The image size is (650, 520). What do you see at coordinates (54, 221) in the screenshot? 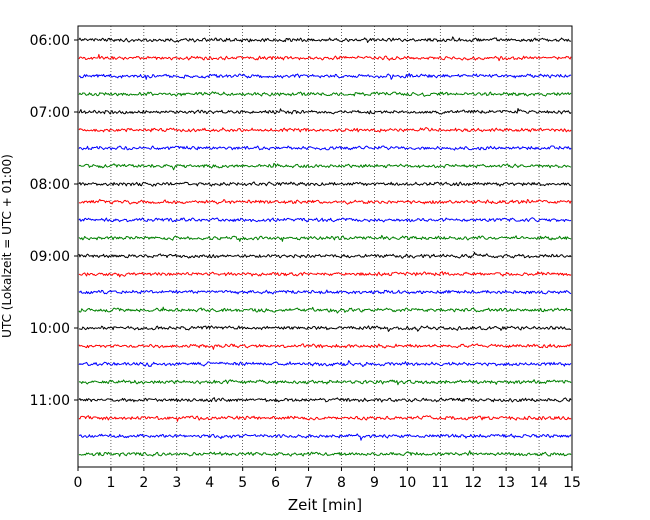
I see `y-axis-ticks: 06:00 07:00 08:00 09:00 10:00 11:00` at bounding box center [54, 221].